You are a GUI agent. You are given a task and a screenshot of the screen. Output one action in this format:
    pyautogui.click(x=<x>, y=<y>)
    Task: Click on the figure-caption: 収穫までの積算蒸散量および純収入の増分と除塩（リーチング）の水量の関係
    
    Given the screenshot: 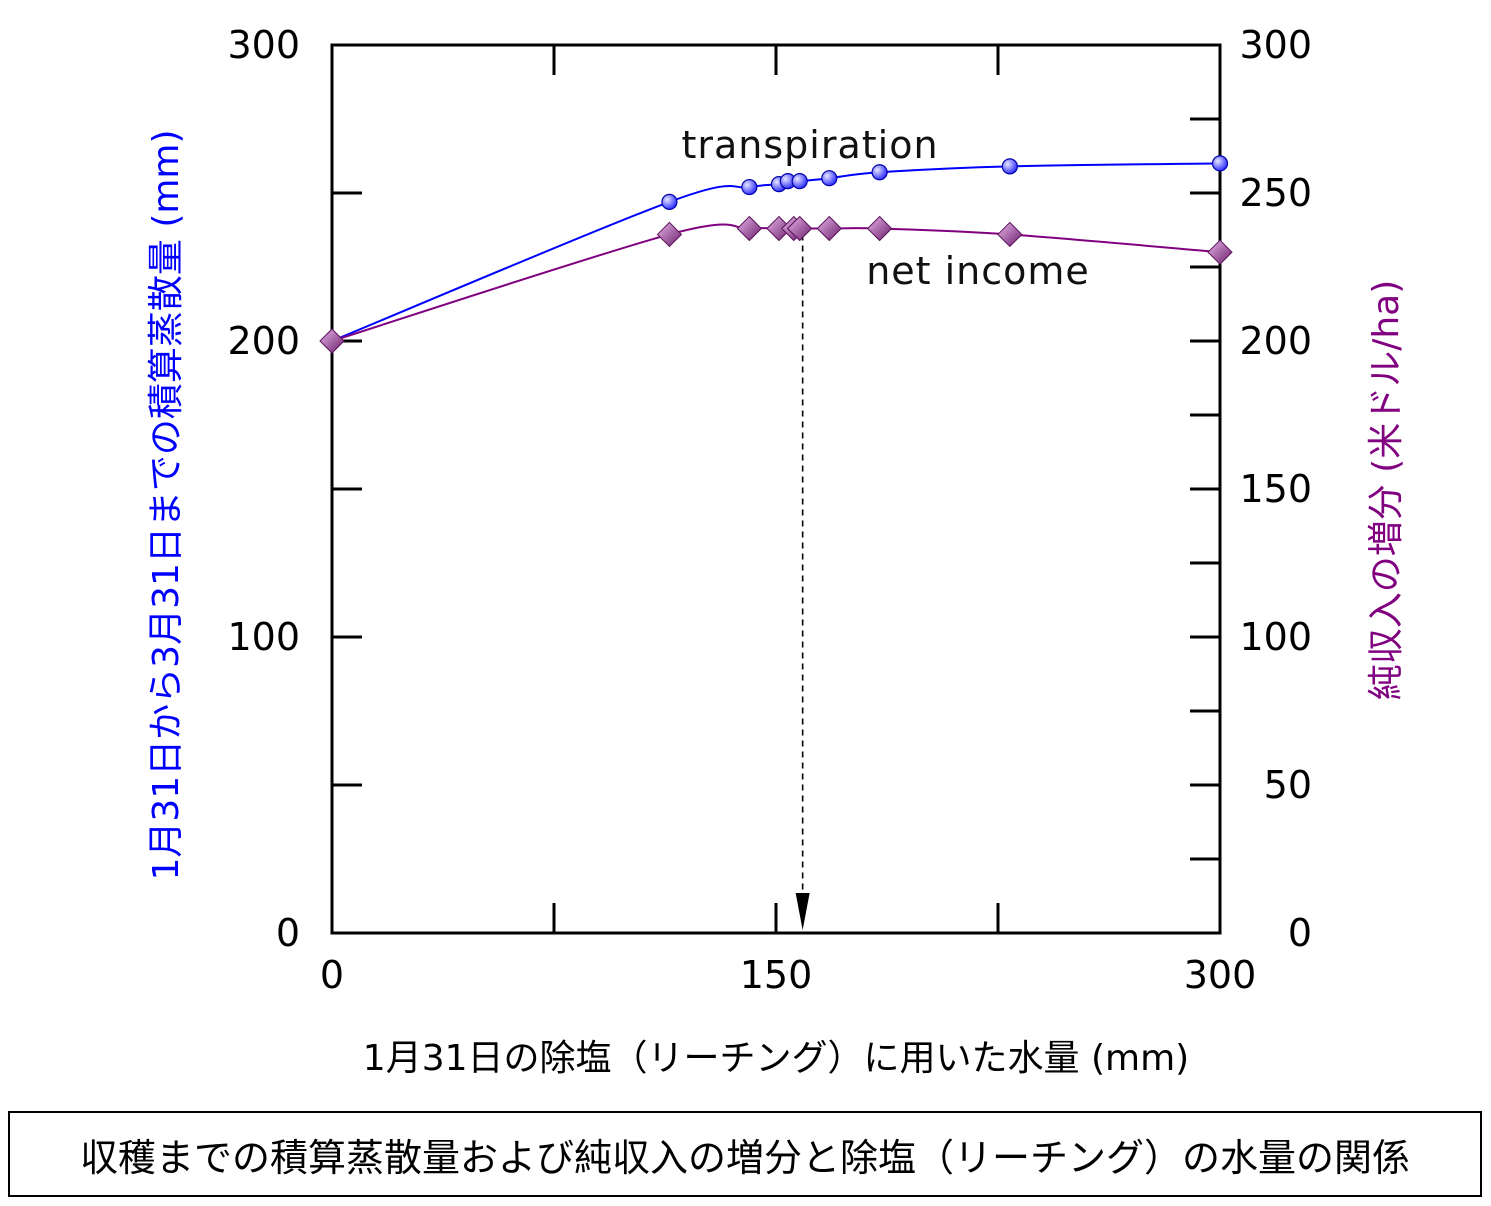 What is the action you would take?
    pyautogui.click(x=745, y=1154)
    